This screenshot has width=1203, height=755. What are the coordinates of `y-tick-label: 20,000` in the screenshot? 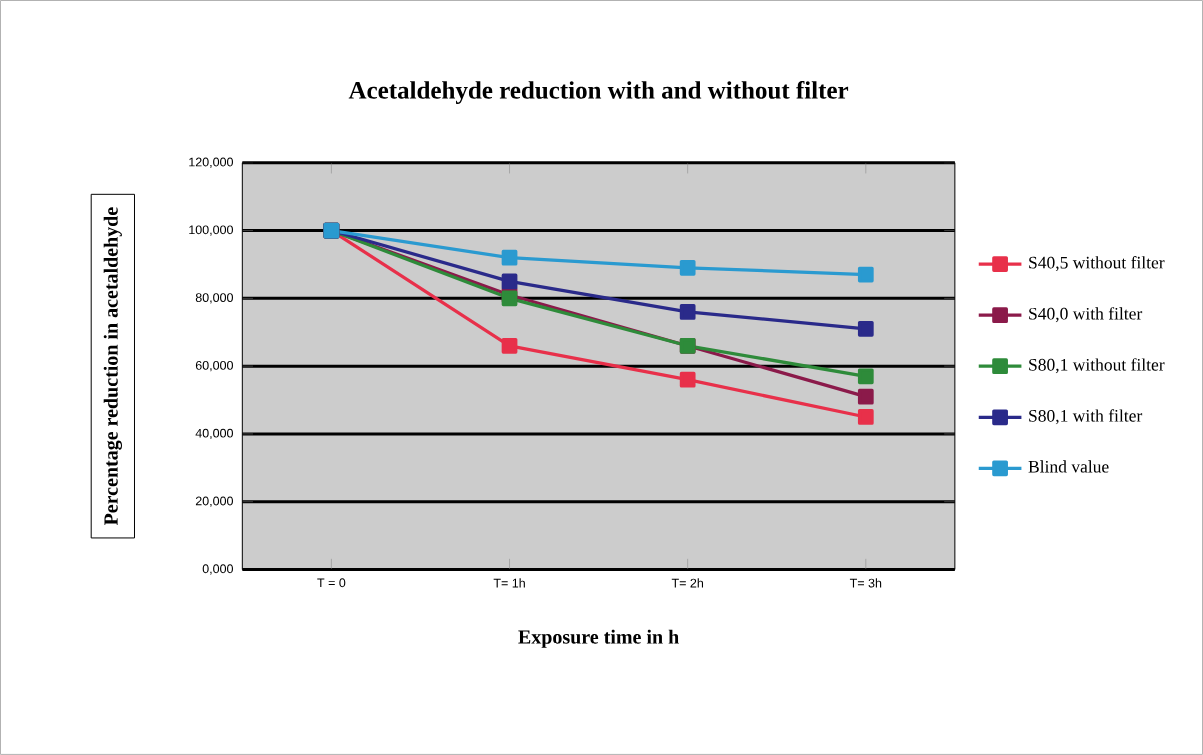 It's located at (214, 501).